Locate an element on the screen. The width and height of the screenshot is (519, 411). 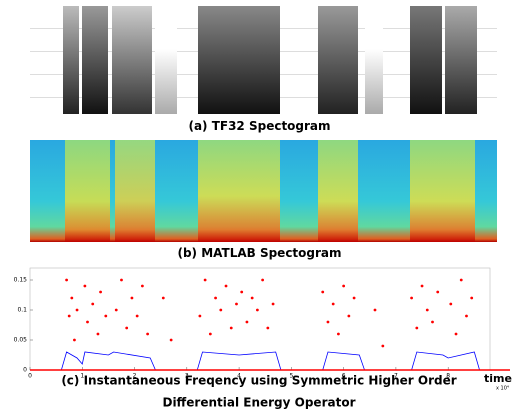
line is located at coordinates (270, 361).